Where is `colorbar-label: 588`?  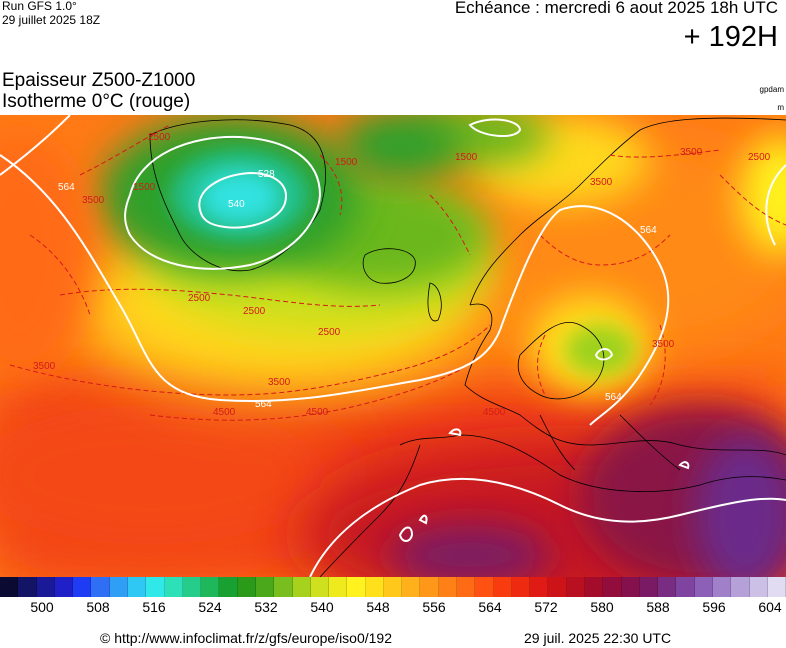 colorbar-label: 588 is located at coordinates (658, 607).